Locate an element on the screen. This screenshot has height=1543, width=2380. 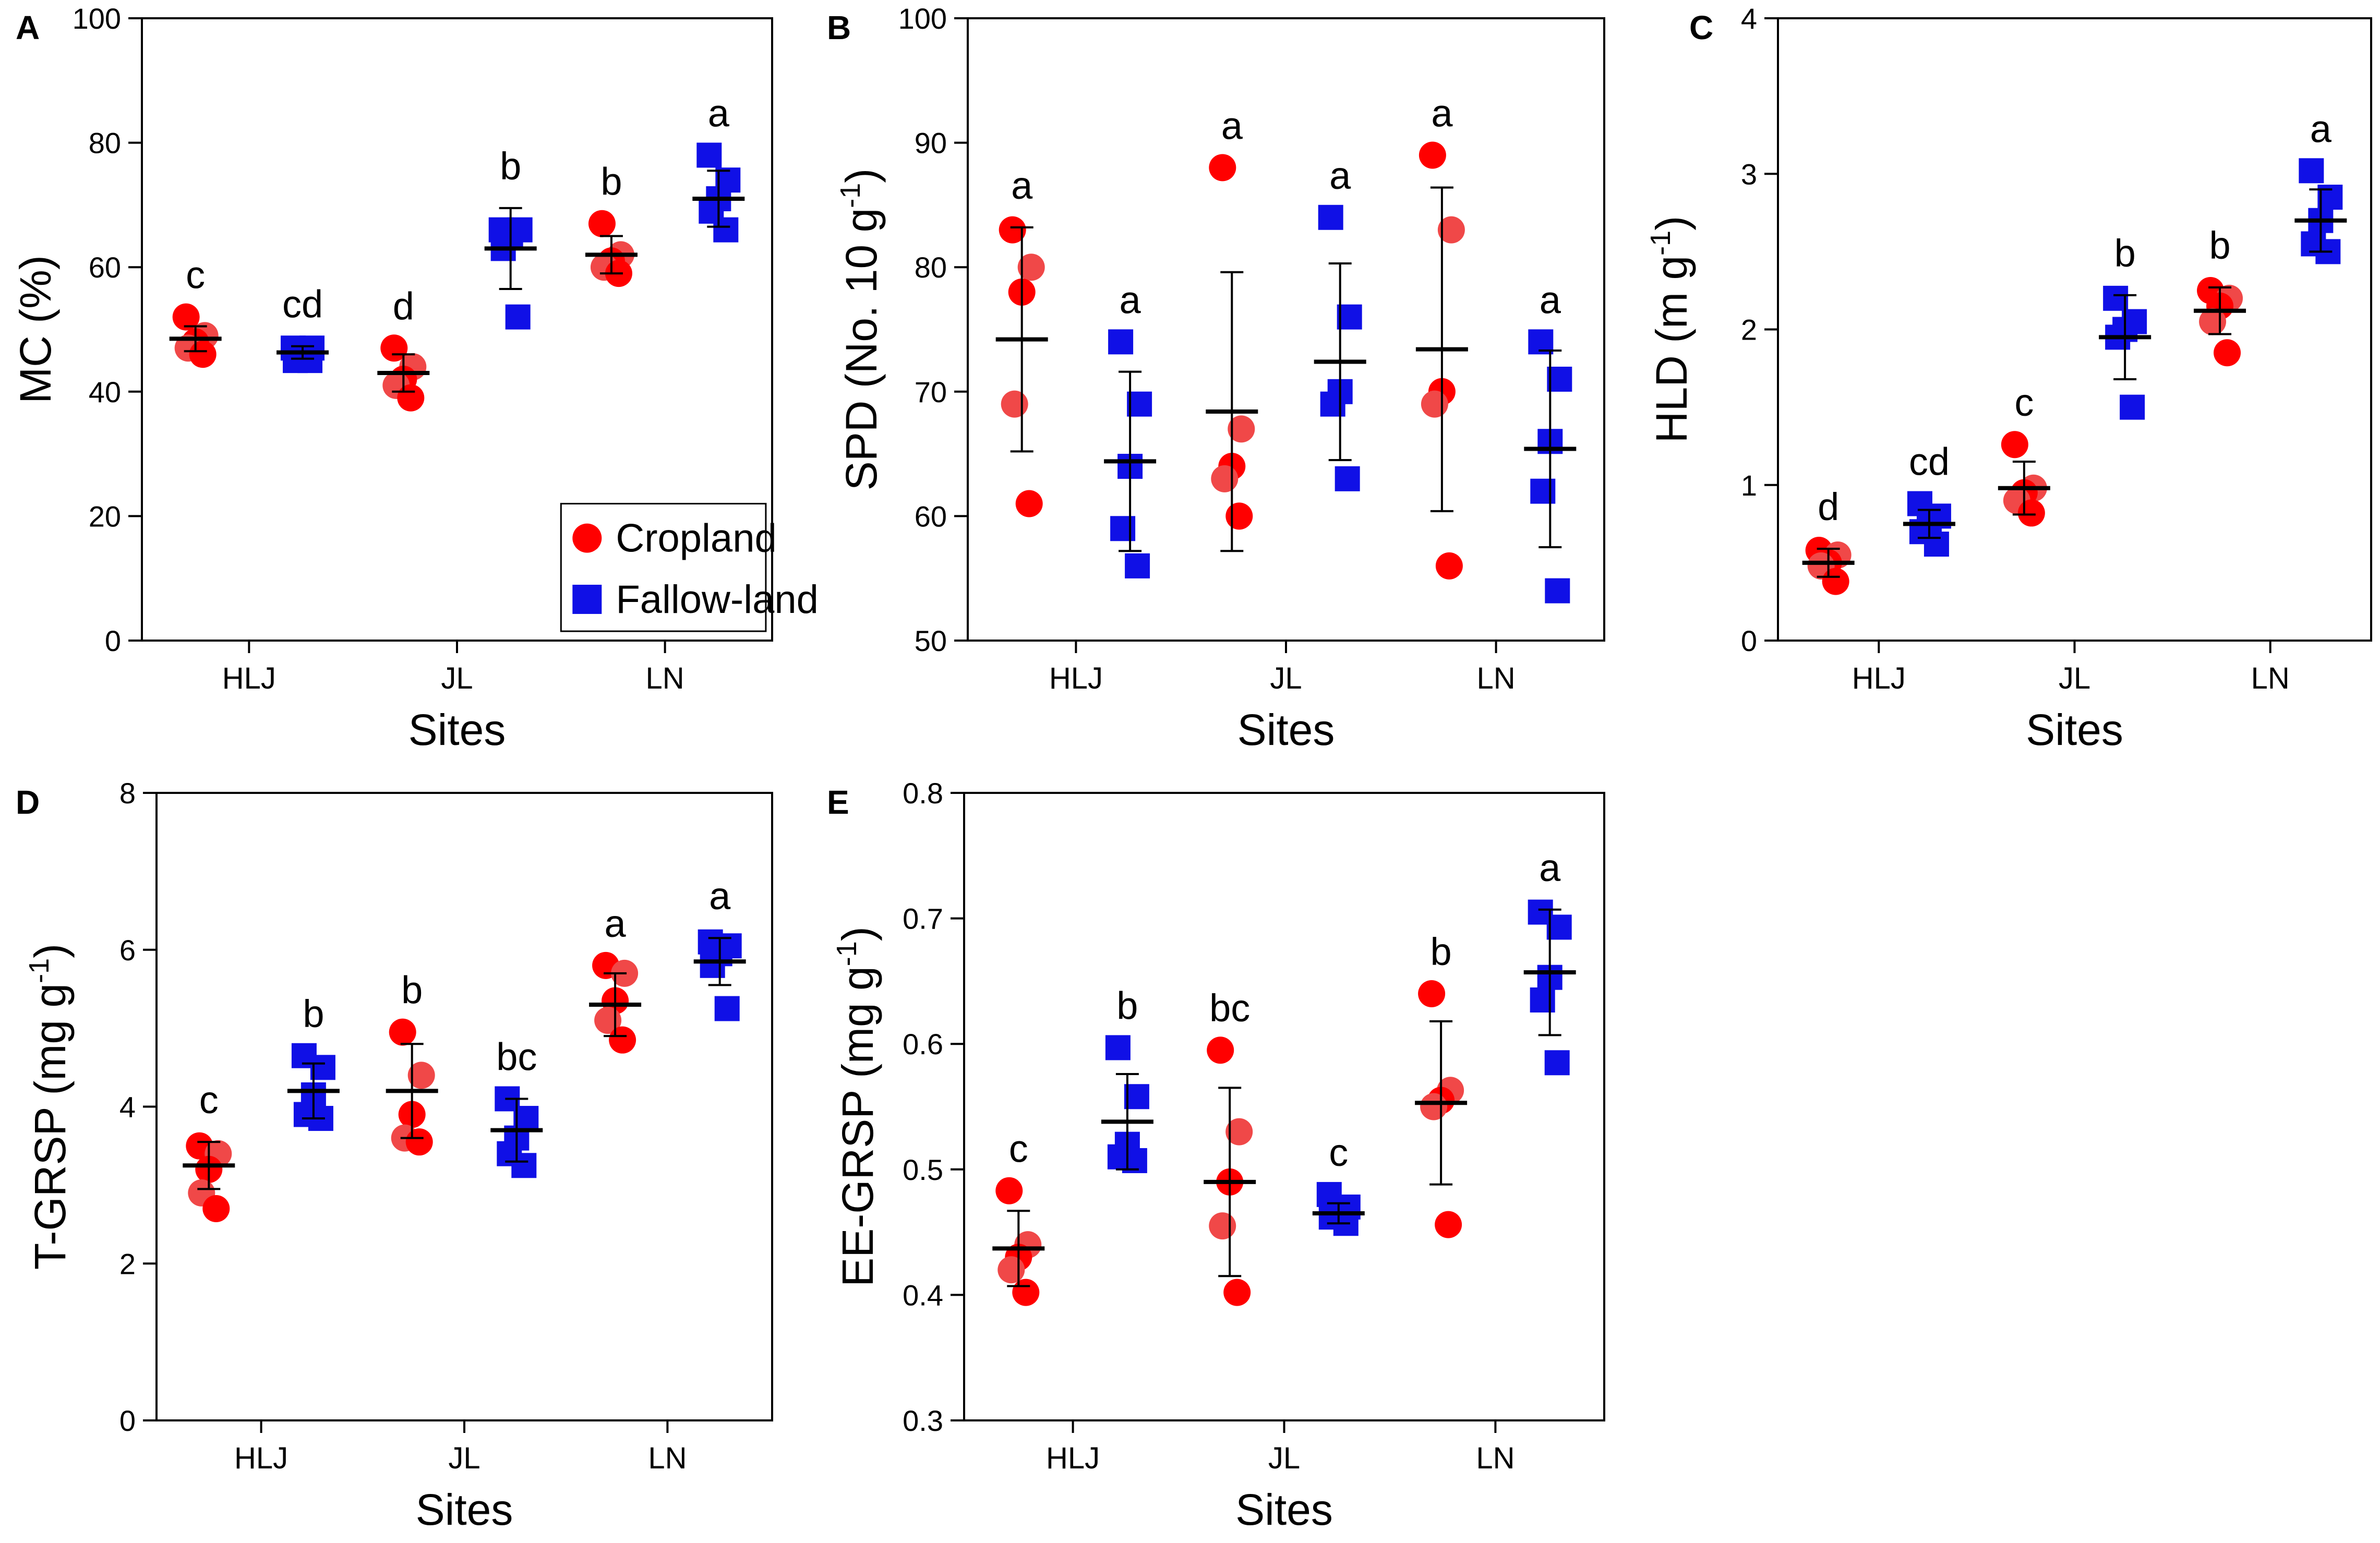
y-axis-title: MC (%) is located at coordinates (35, 330).